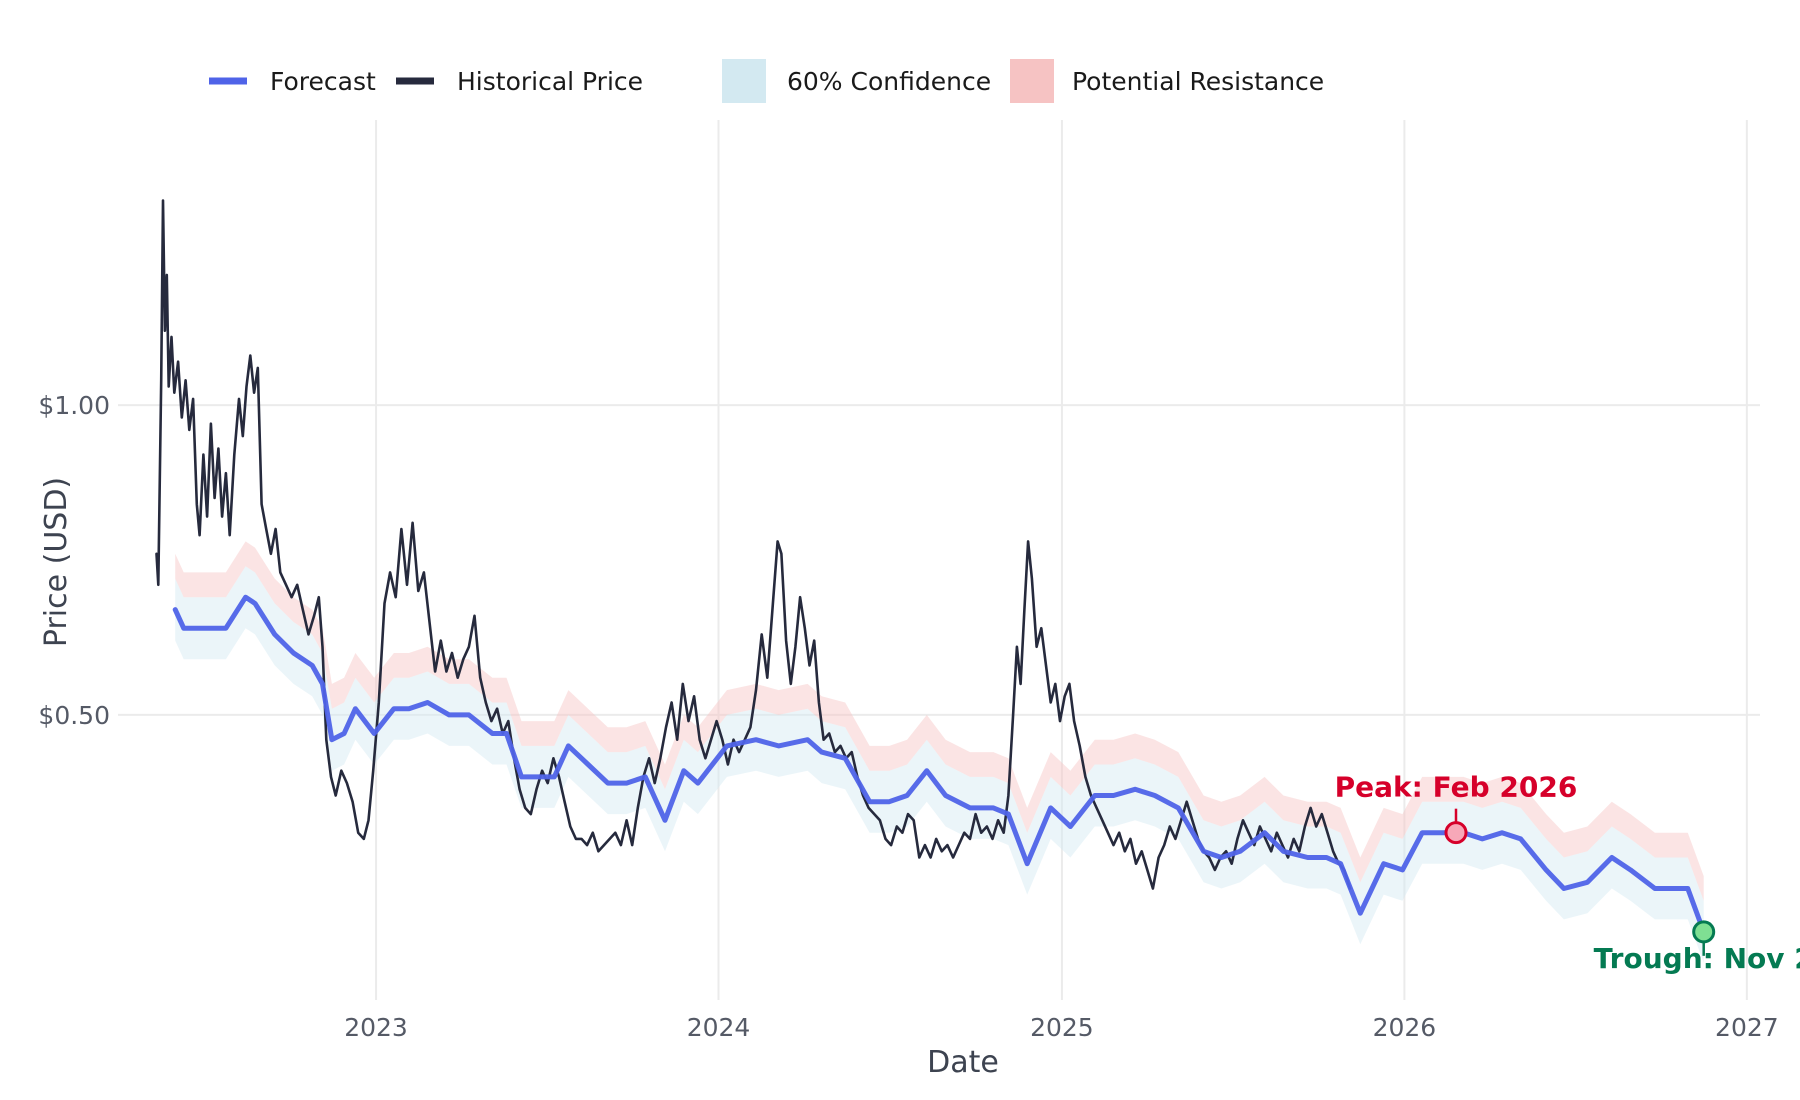 This screenshot has height=1100, width=1800. Describe the element at coordinates (1062, 1027) in the screenshot. I see `x-tick-label: 2025` at that location.